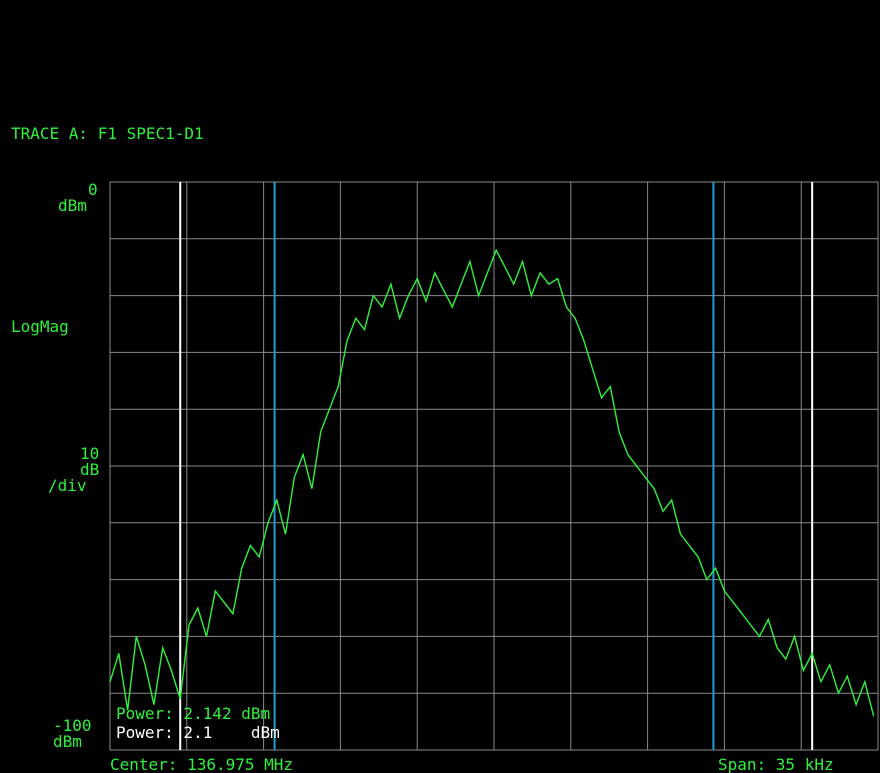  What do you see at coordinates (72, 725) in the screenshot?
I see `reference-bottom-value: -100` at bounding box center [72, 725].